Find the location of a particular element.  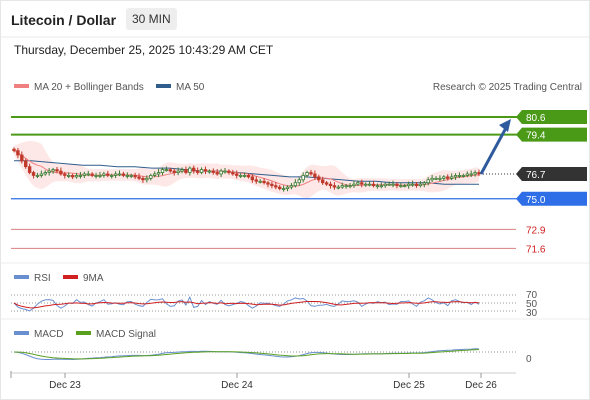

level-tag-76-7: 76.7 is located at coordinates (551, 173).